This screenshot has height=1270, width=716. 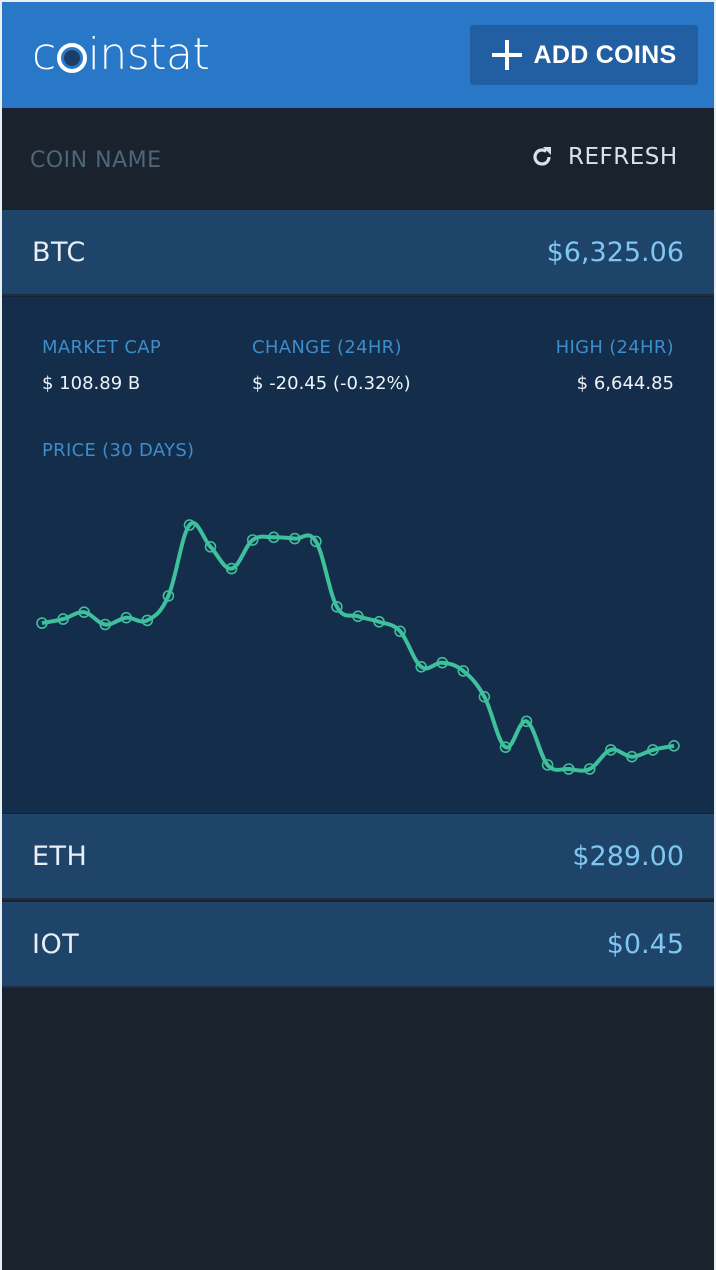 What do you see at coordinates (614, 347) in the screenshot?
I see `high-24hr-label: HIGH (24HR)` at bounding box center [614, 347].